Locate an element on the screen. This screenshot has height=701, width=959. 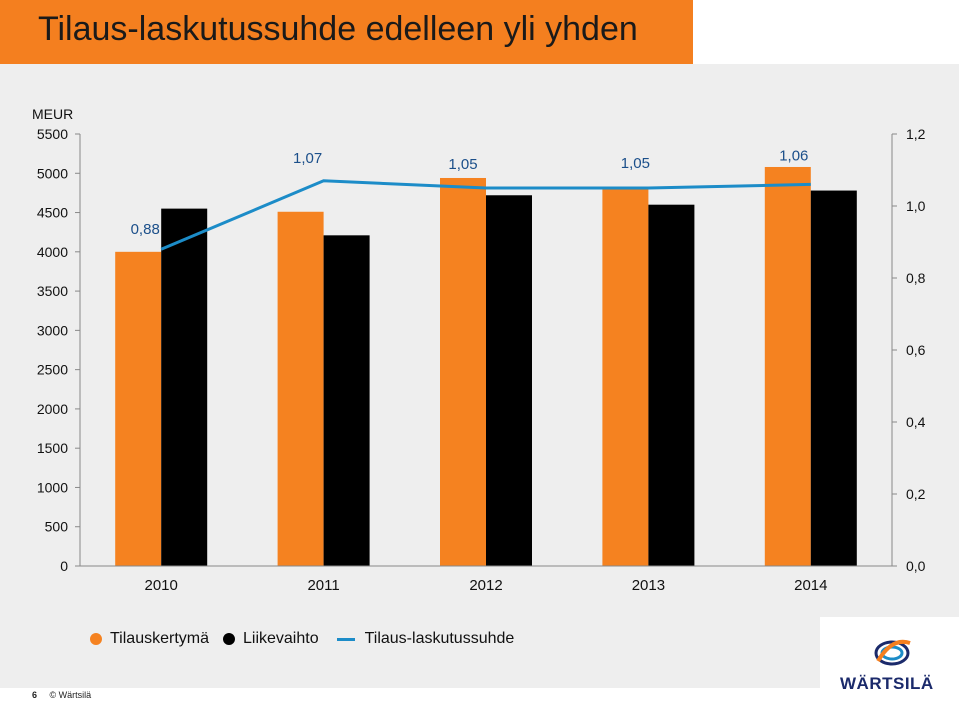
legend-orange-dot-icon is located at coordinates (96, 639).